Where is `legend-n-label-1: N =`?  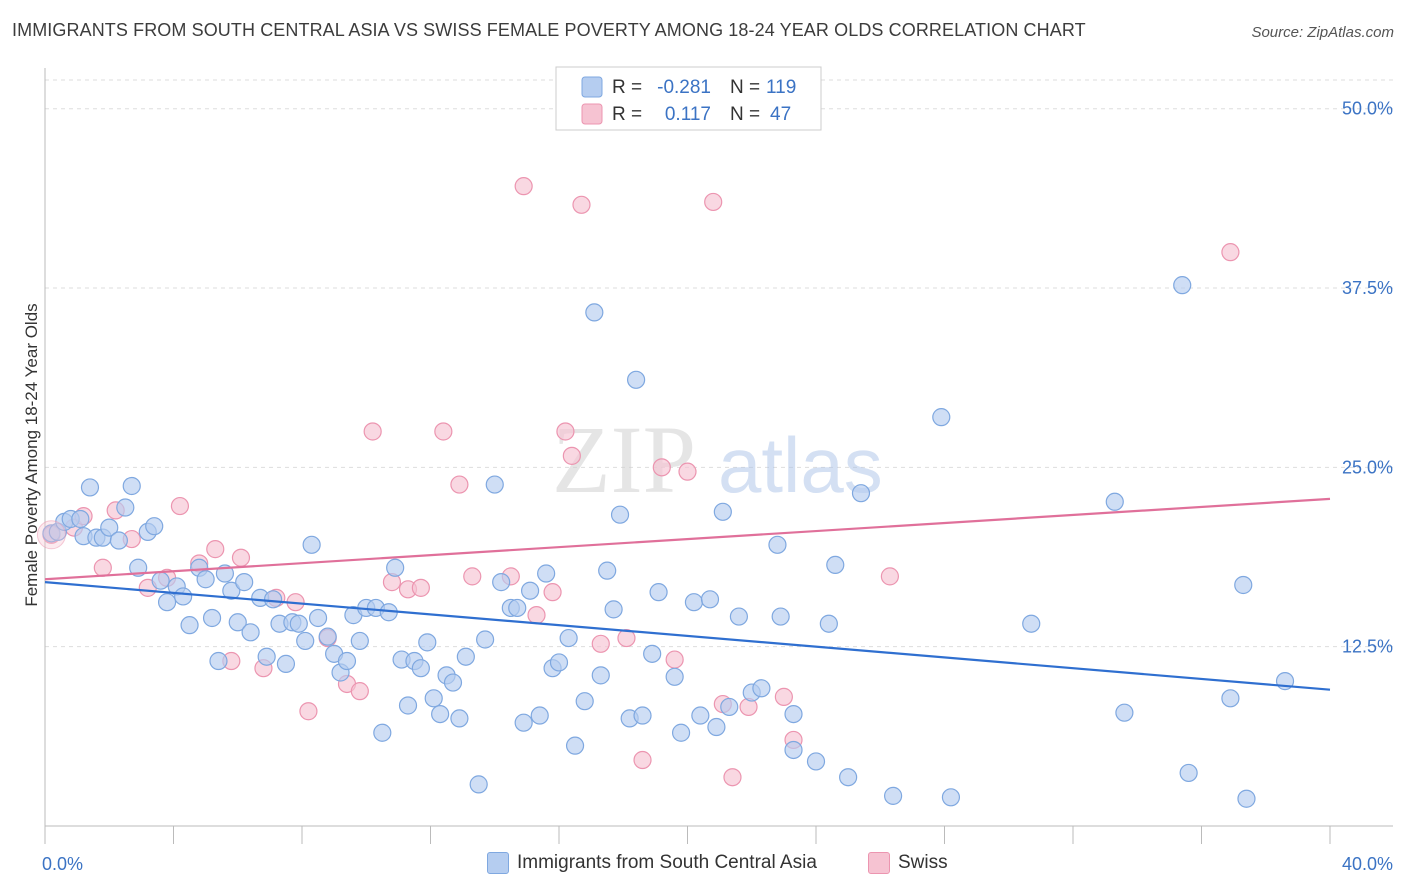 legend-n-label-1: N = is located at coordinates (745, 87).